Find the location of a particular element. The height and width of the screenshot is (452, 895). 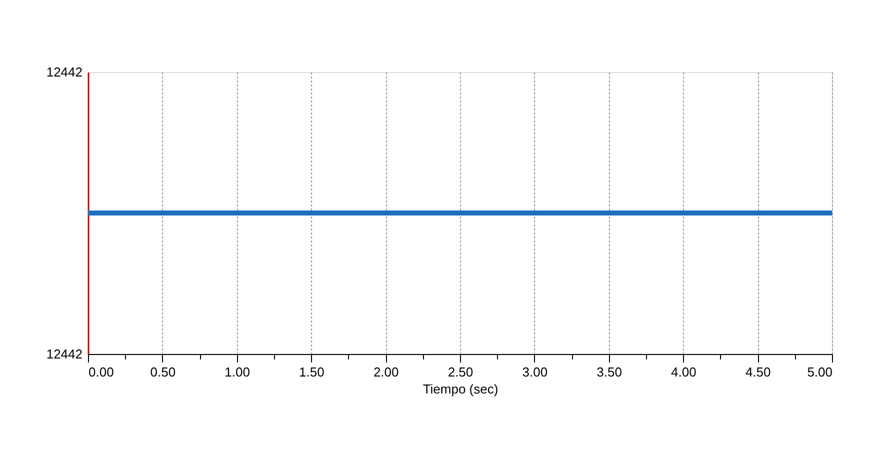

x-tick-label: 0.00 is located at coordinates (101, 372).